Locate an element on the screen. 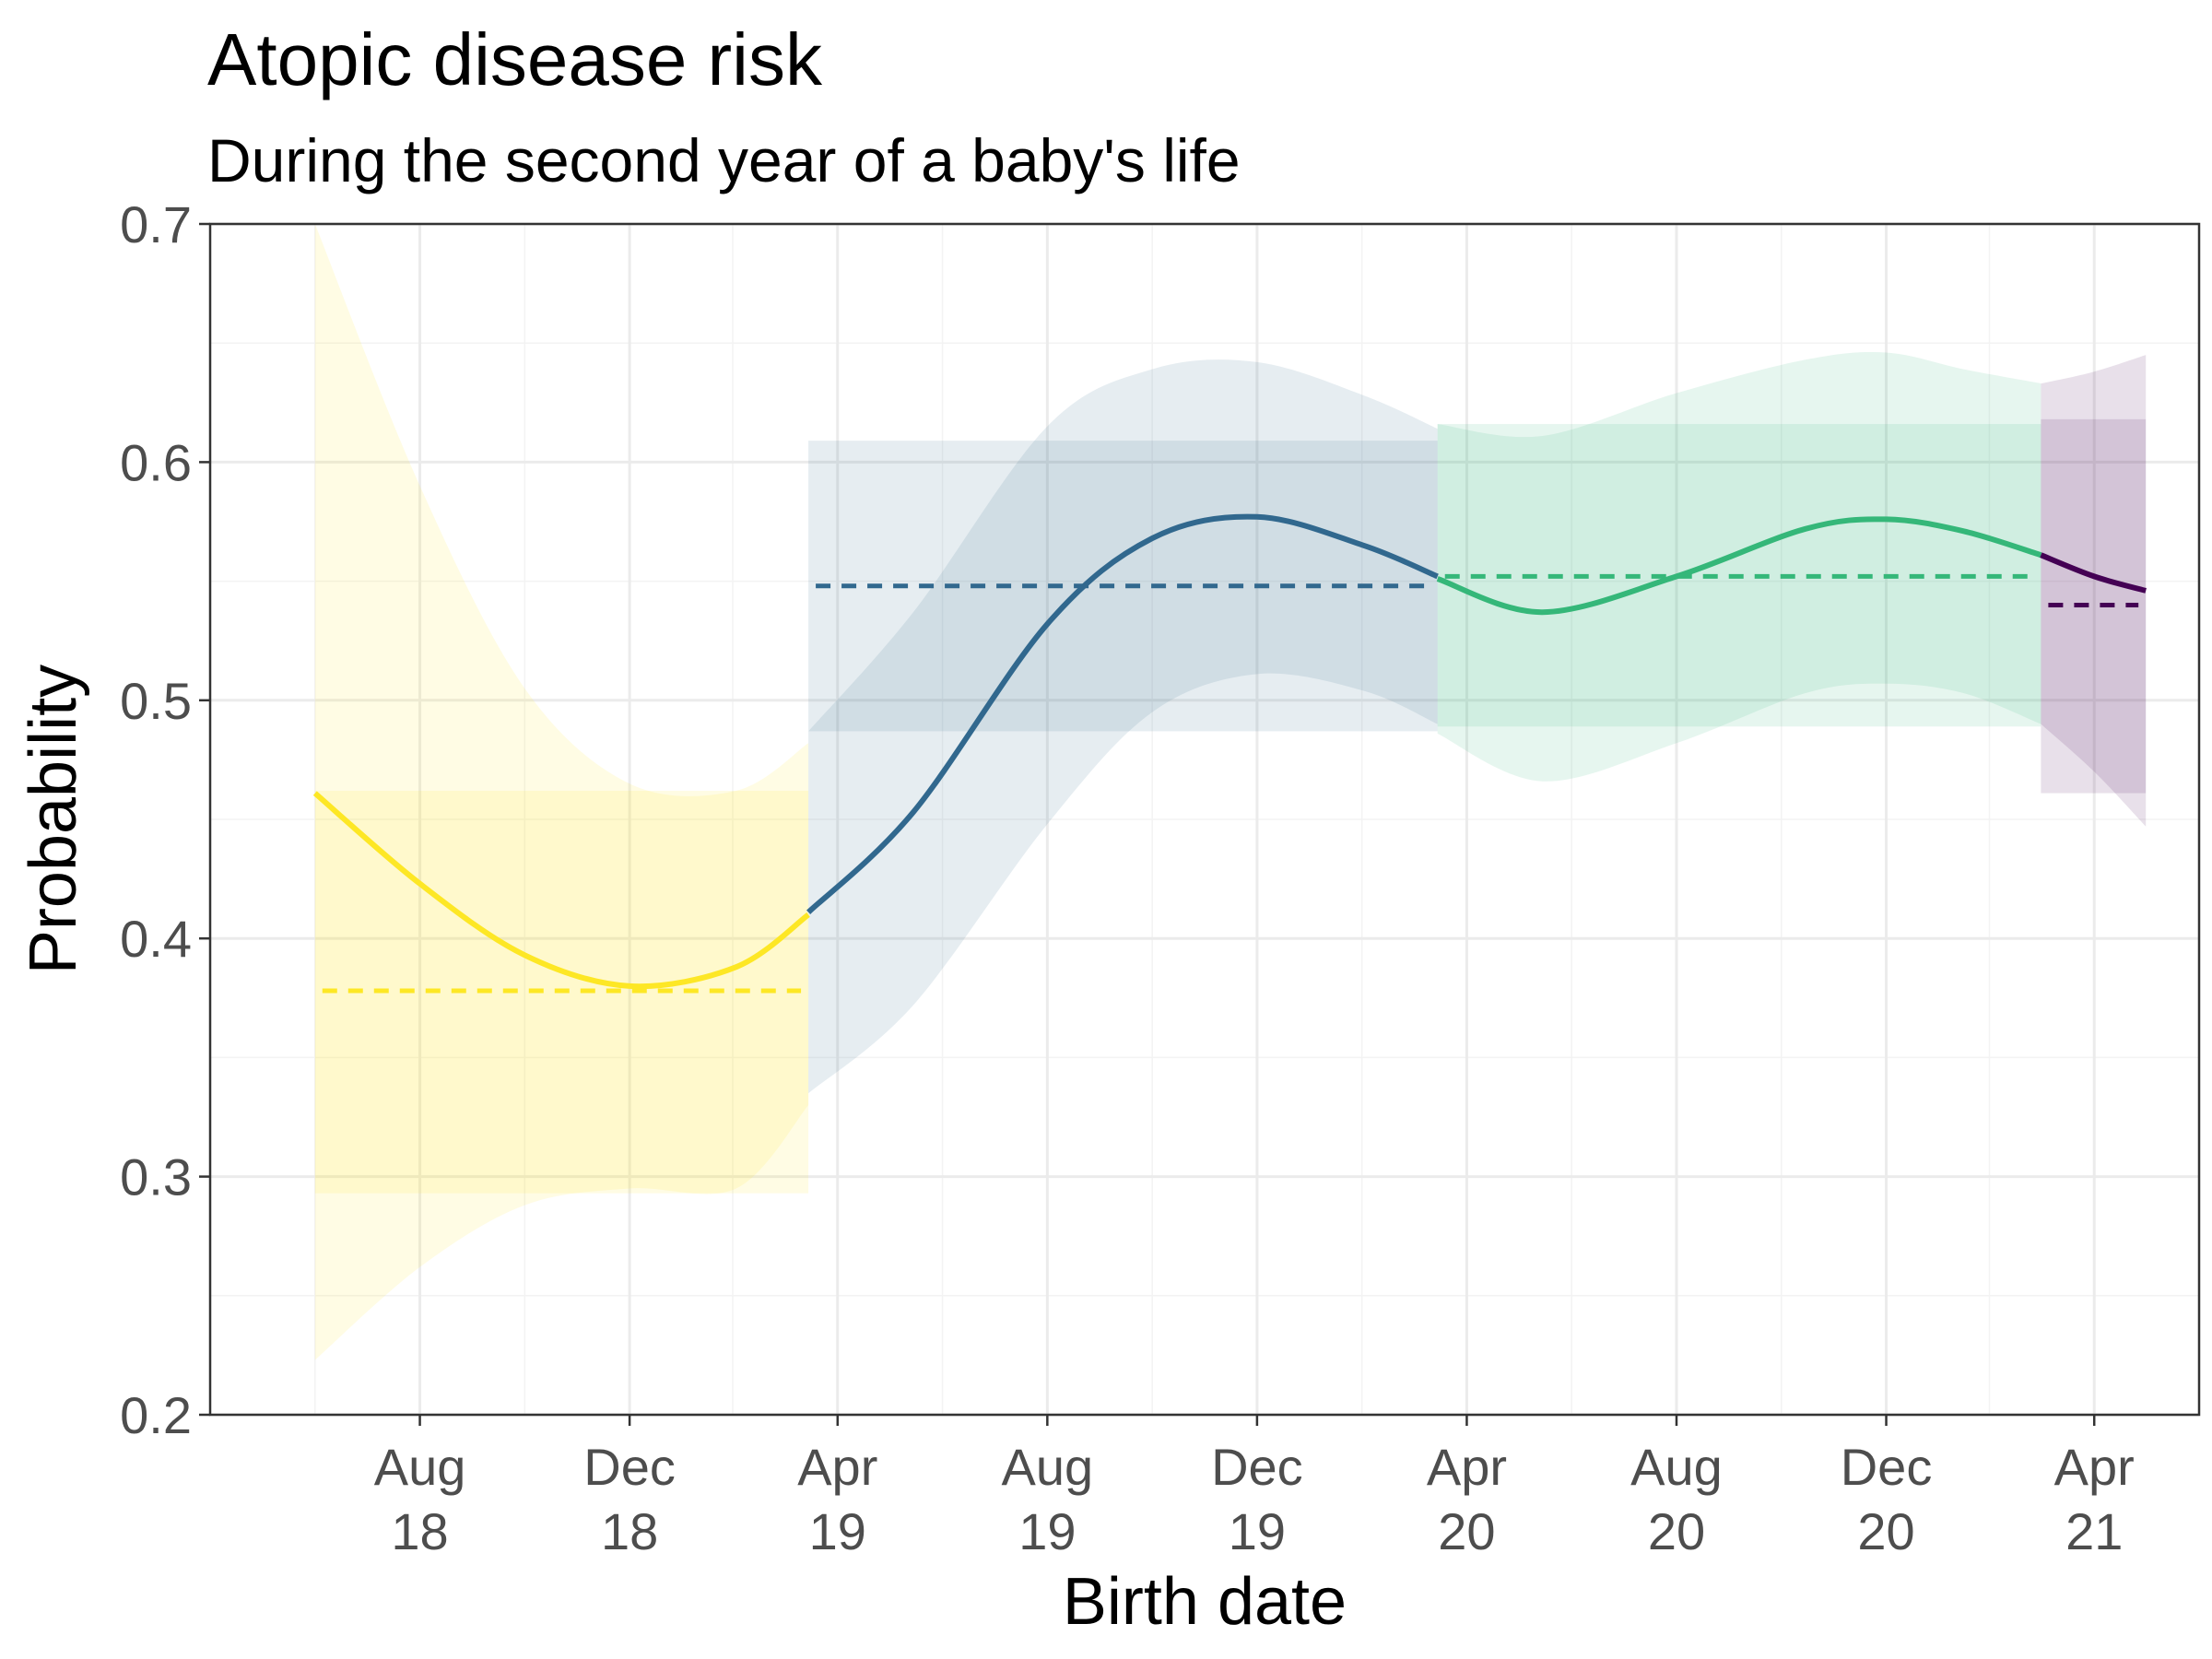 The width and height of the screenshot is (2212, 1659). y-tick-label: 0.6 is located at coordinates (156, 462).